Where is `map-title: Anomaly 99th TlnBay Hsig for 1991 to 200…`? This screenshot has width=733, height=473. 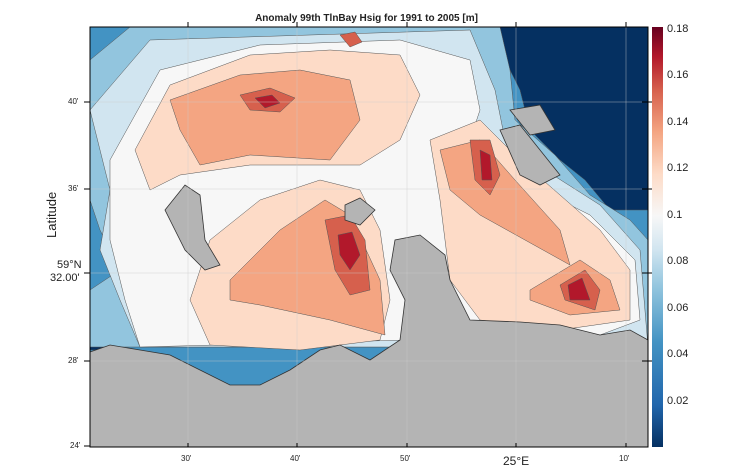 map-title: Anomaly 99th TlnBay Hsig for 1991 to 200… is located at coordinates (366, 18).